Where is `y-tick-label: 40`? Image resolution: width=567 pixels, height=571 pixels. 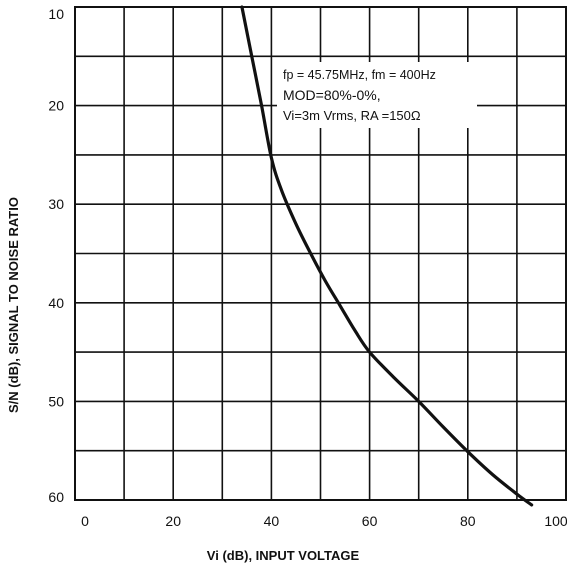
y-tick-label: 40 is located at coordinates (56, 303).